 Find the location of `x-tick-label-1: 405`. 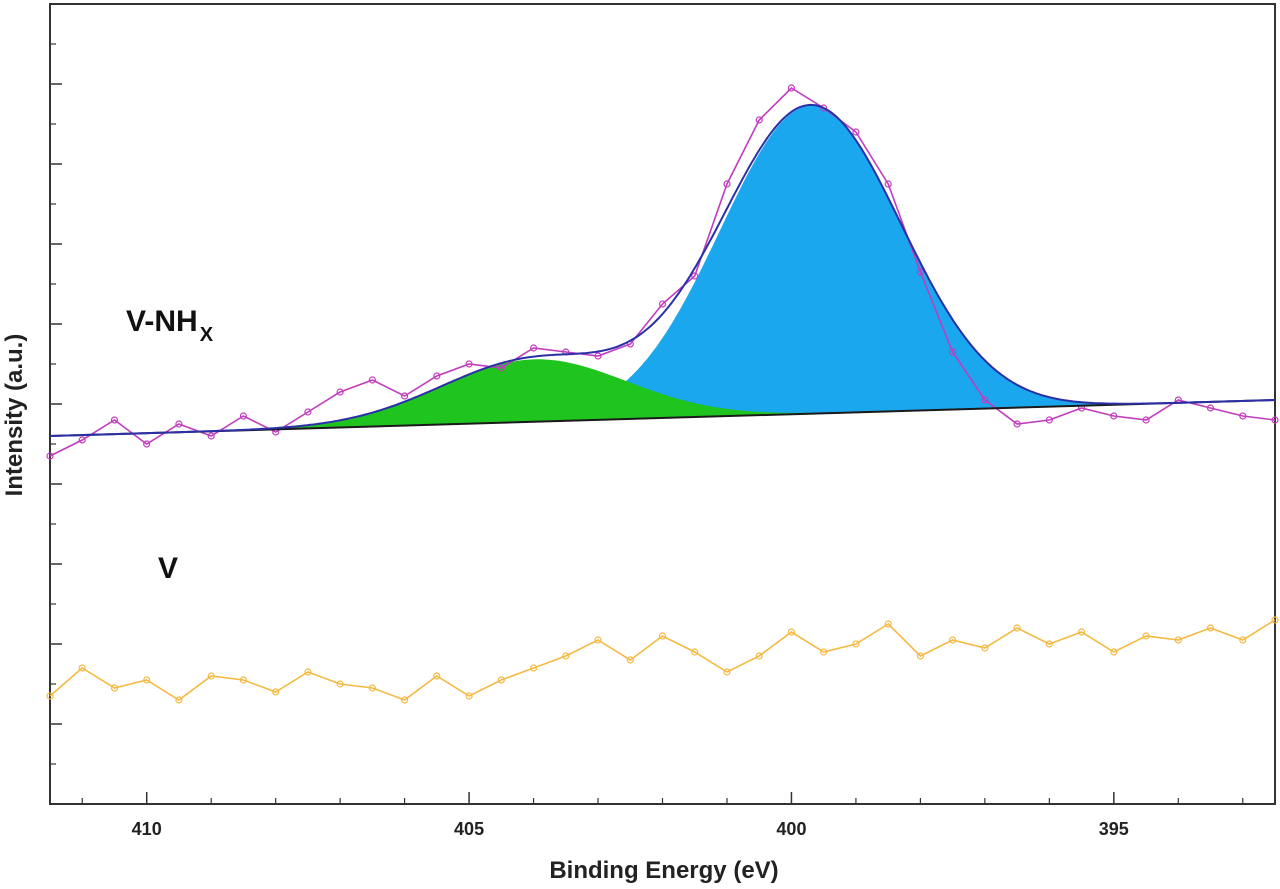

x-tick-label-1: 405 is located at coordinates (469, 829).